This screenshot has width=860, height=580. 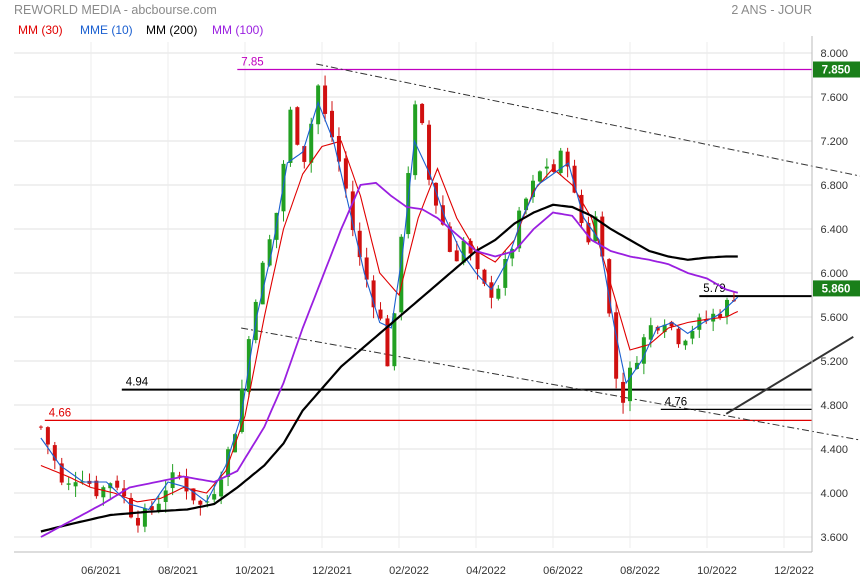 I want to click on chart-title: REWORLD MEDIA - abcbourse.com, so click(x=115, y=10).